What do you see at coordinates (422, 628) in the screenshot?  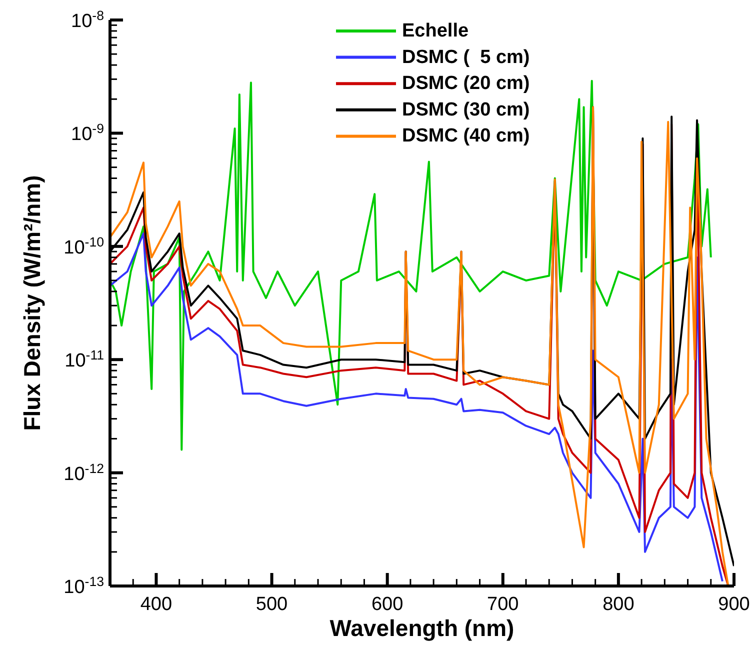 I see `x-axis-title: Wavelength (nm)` at bounding box center [422, 628].